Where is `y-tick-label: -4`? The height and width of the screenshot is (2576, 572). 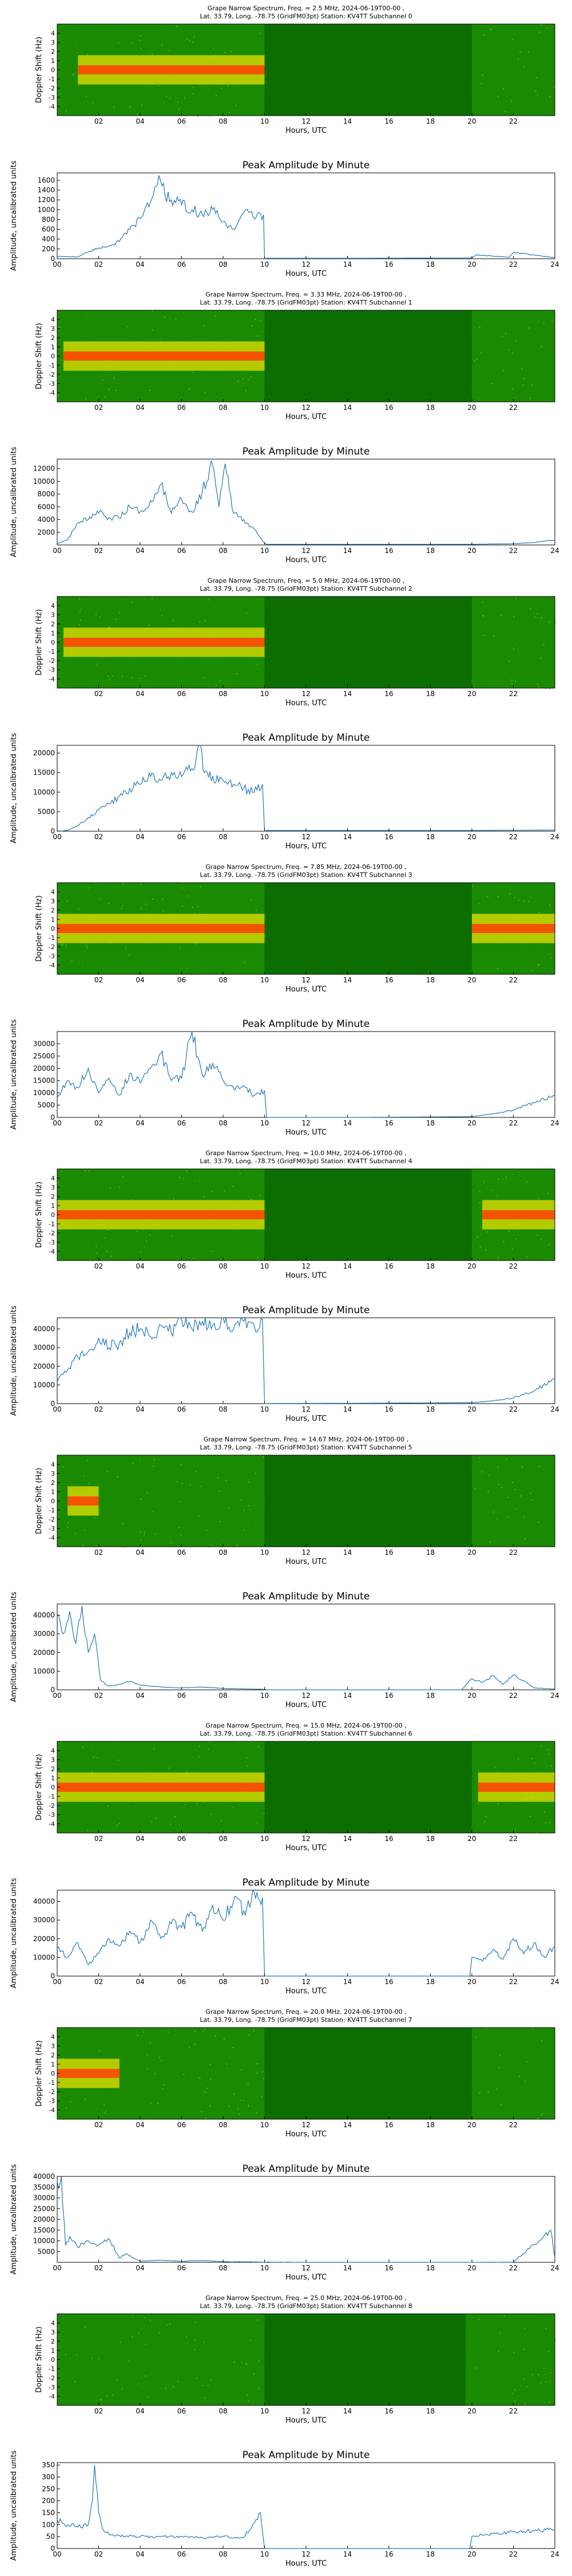 y-tick-label: -4 is located at coordinates (52, 1824).